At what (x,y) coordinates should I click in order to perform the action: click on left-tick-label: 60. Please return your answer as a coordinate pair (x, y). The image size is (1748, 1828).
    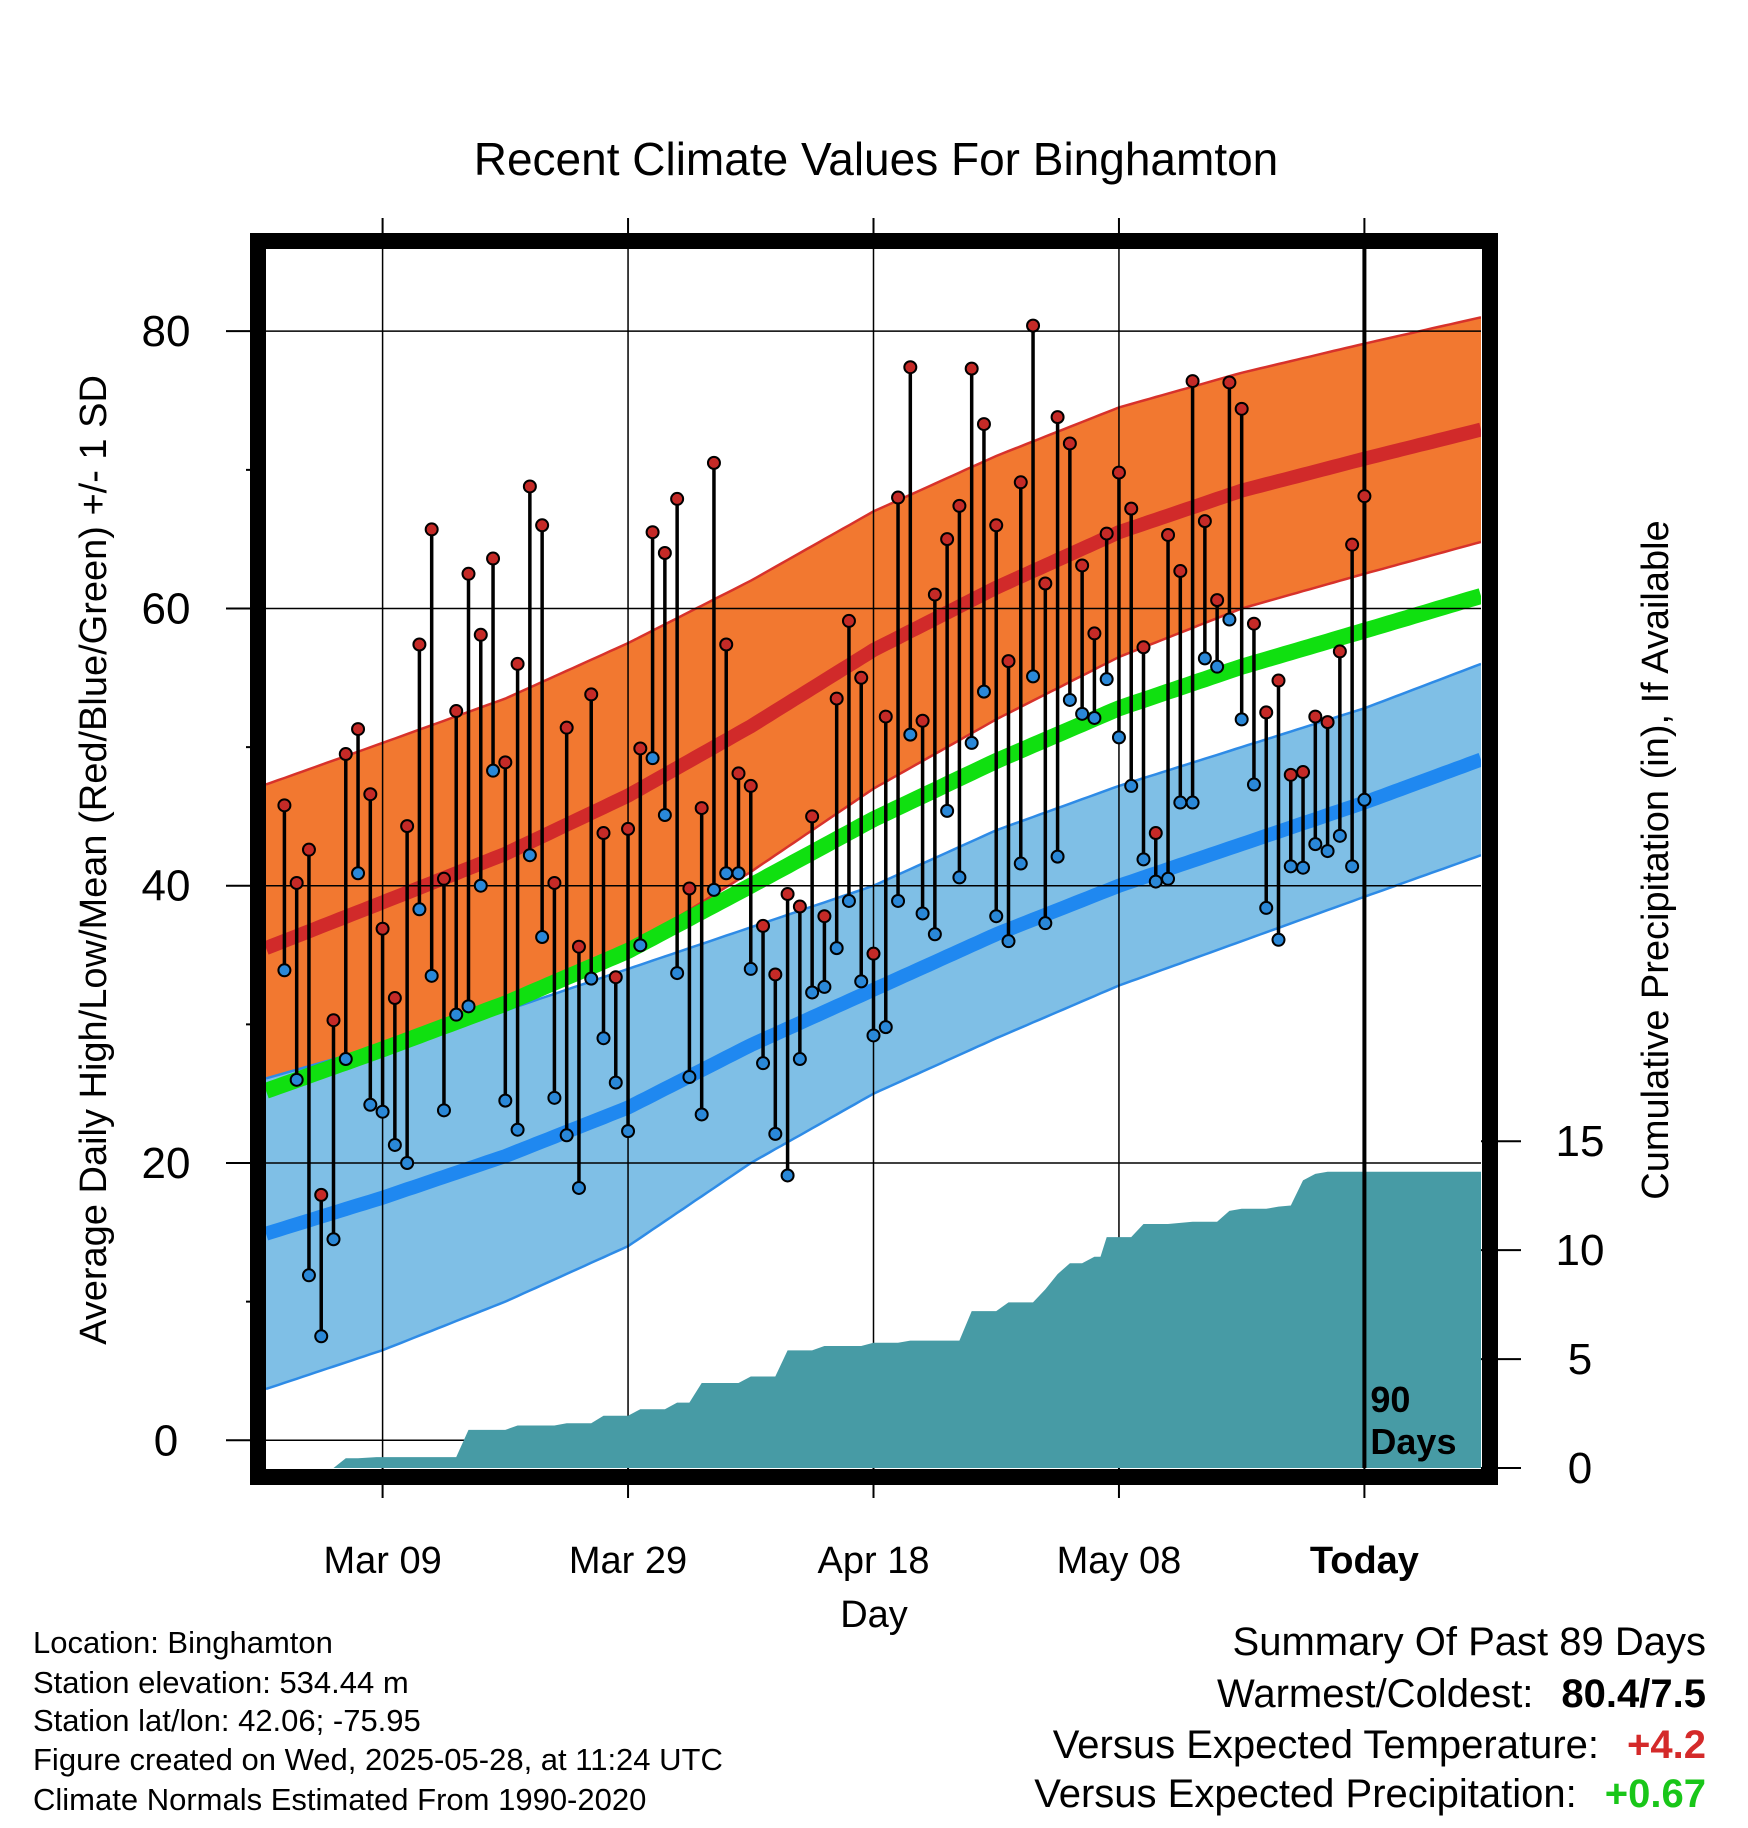
    Looking at the image, I should click on (166, 608).